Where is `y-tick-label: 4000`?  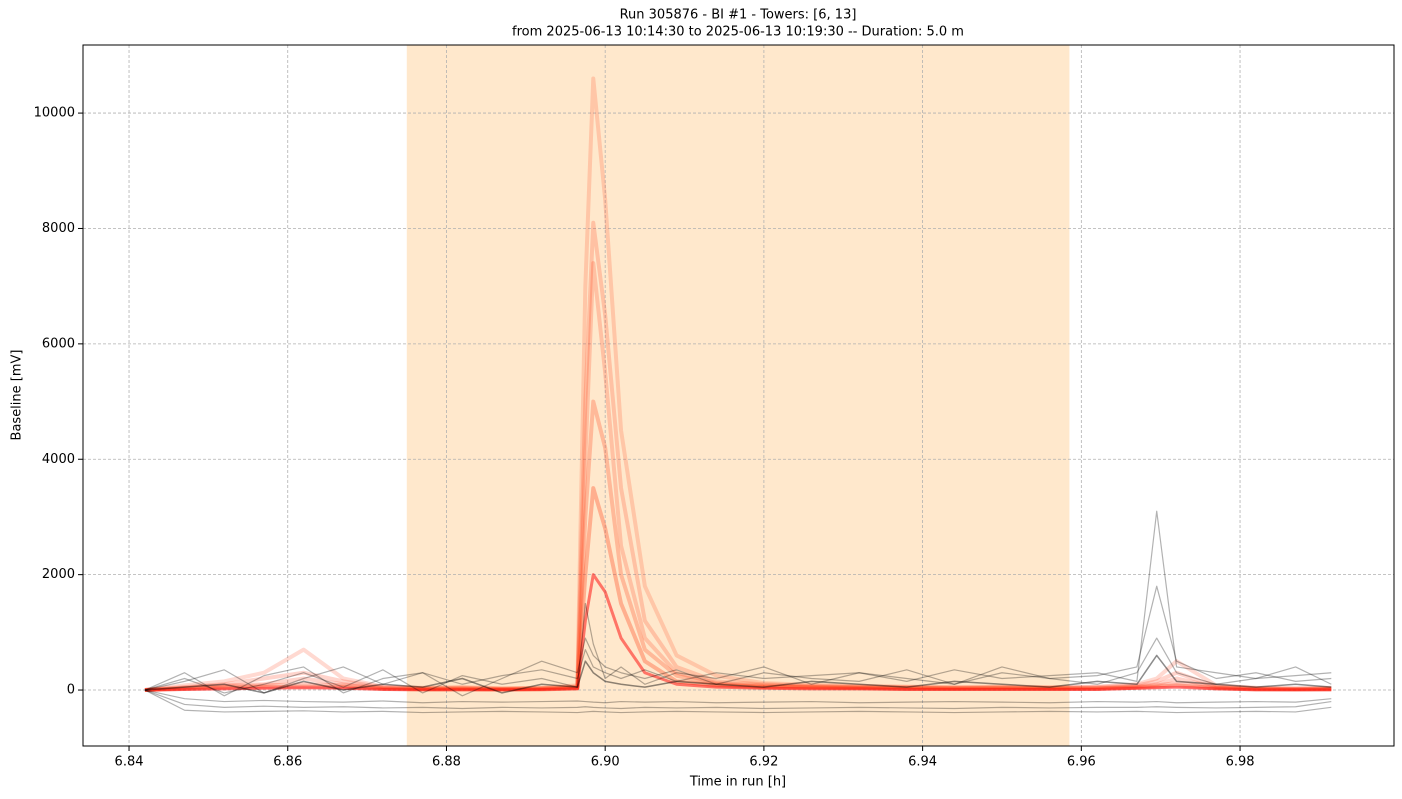 y-tick-label: 4000 is located at coordinates (58, 459).